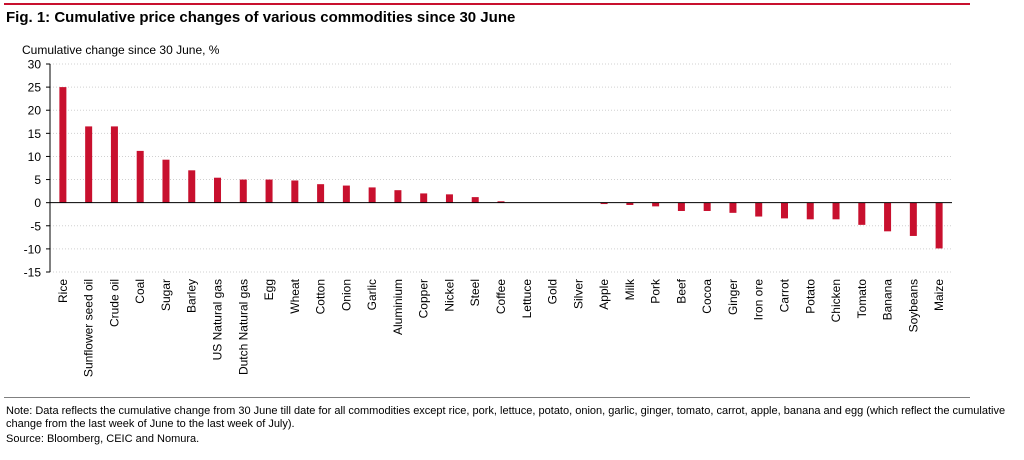 The width and height of the screenshot is (1024, 460). Describe the element at coordinates (888, 300) in the screenshot. I see `x-tick-label: Banana` at that location.